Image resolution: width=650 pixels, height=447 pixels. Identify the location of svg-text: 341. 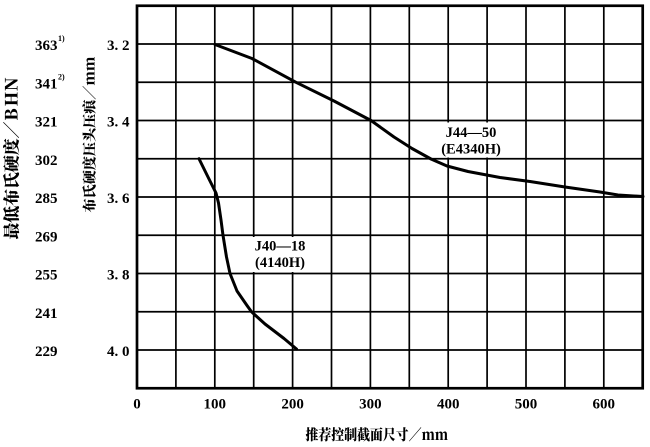
(46, 84).